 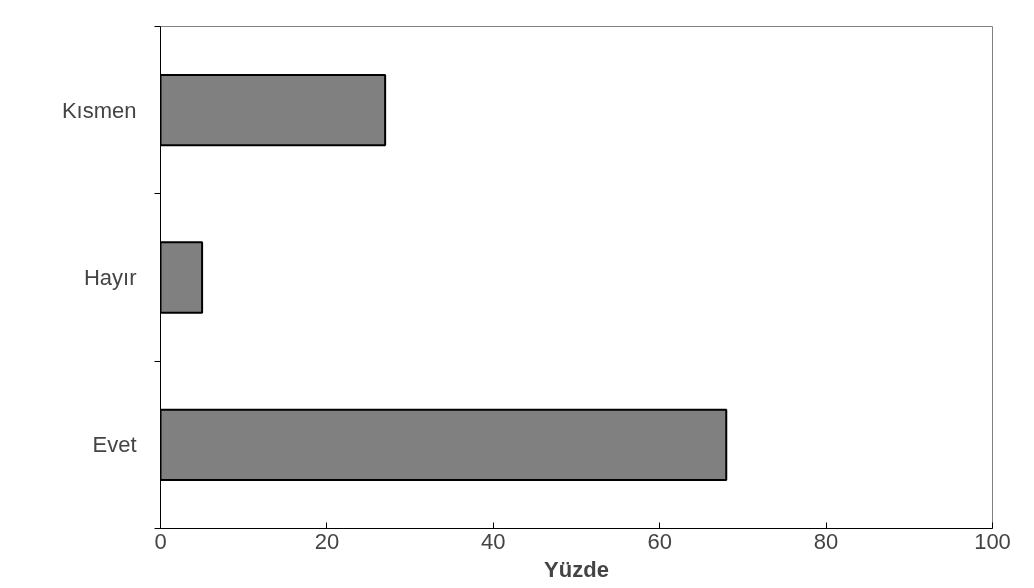 I want to click on y-tick-label: Evet, so click(x=114, y=445).